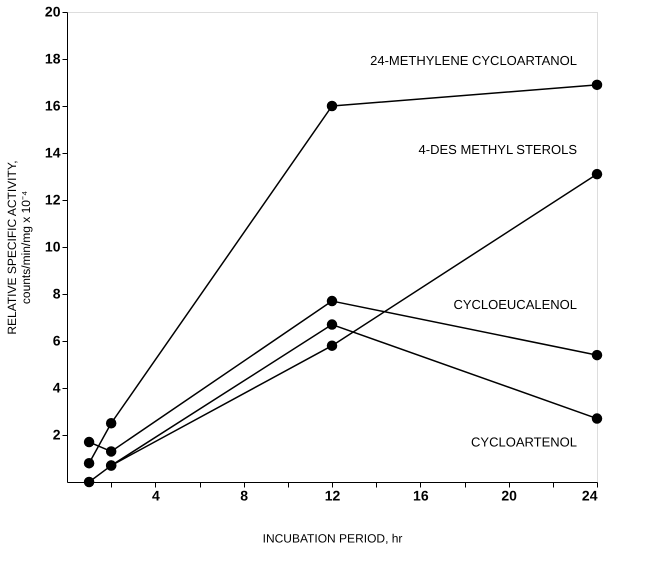 The image size is (662, 565). Describe the element at coordinates (509, 496) in the screenshot. I see `x-tick-label: 20` at that location.